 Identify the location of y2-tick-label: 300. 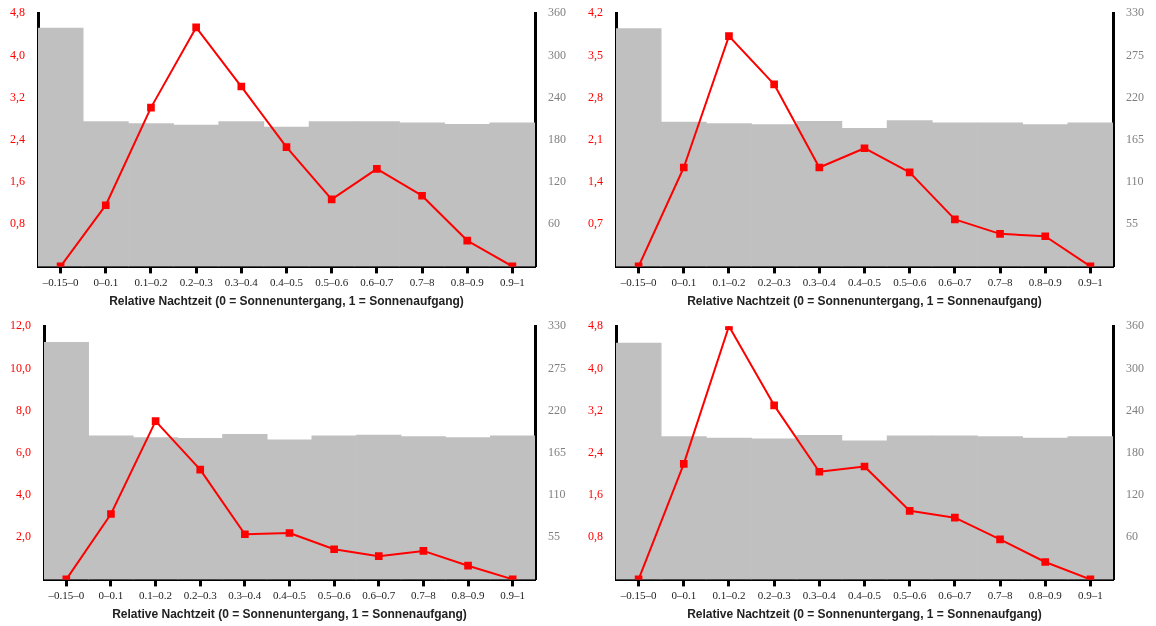
(557, 54).